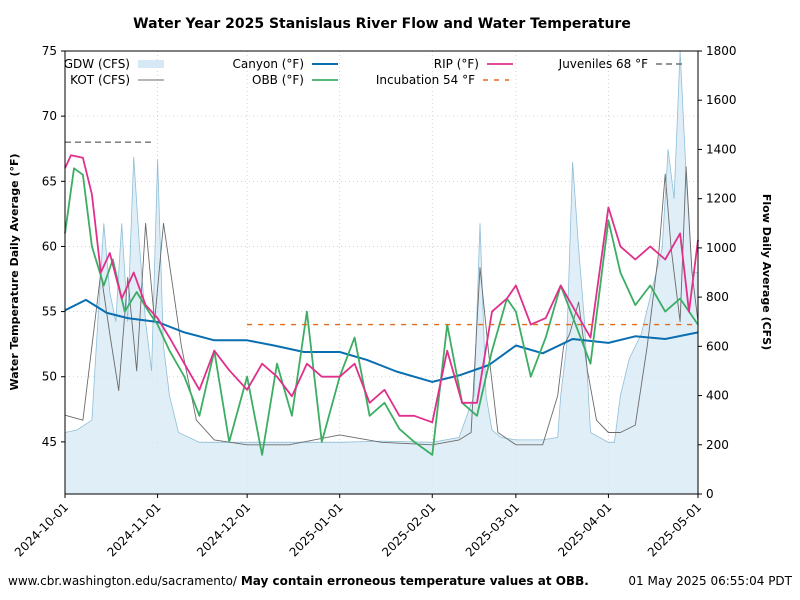  I want to click on y-tick-label: 60, so click(49, 246).